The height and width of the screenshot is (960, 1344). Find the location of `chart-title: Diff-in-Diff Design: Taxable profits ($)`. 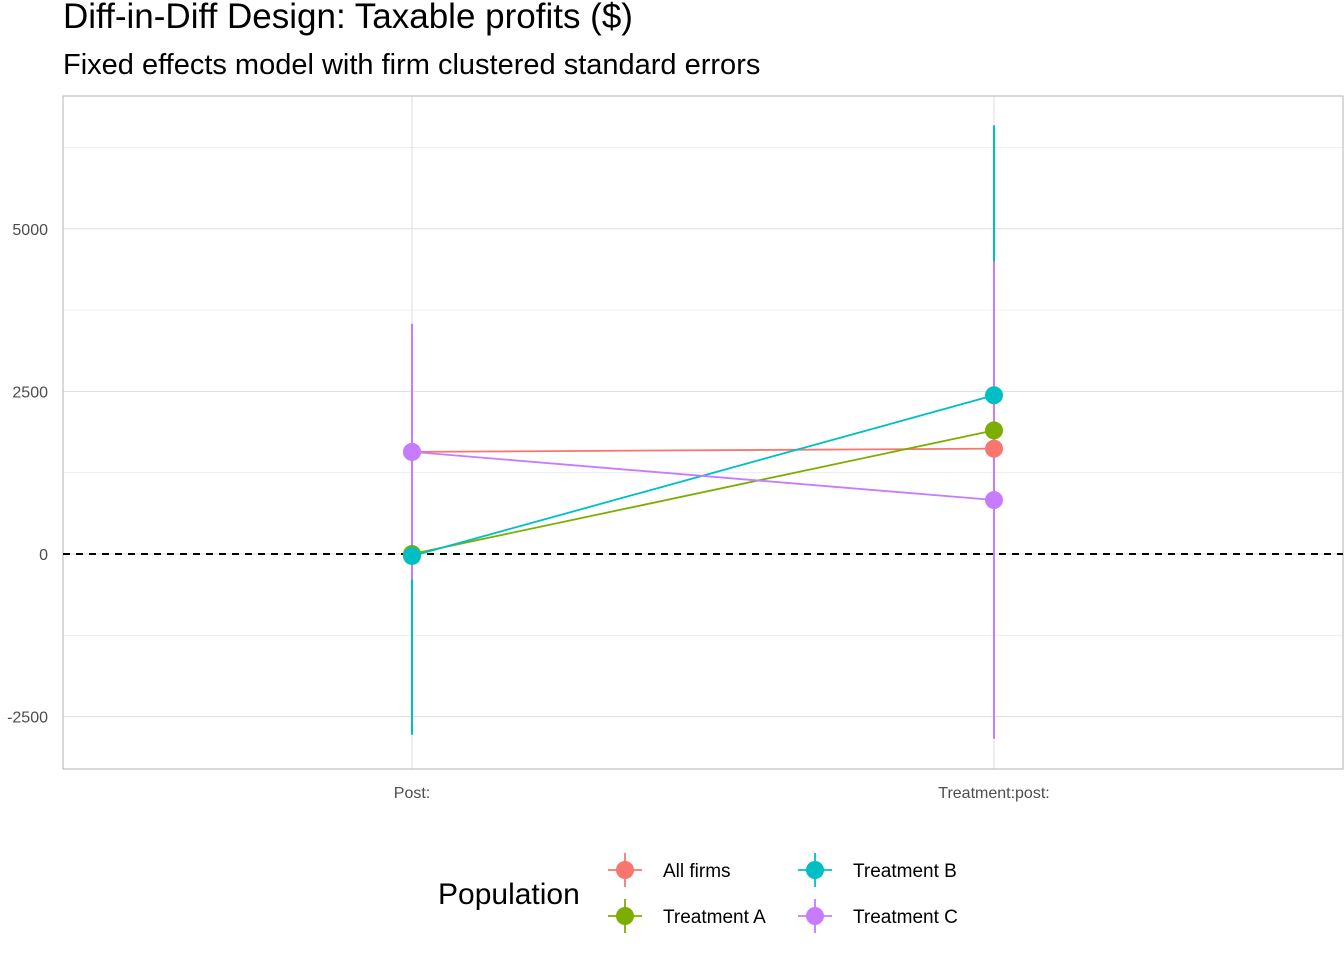

chart-title: Diff-in-Diff Design: Taxable profits ($) is located at coordinates (348, 18).